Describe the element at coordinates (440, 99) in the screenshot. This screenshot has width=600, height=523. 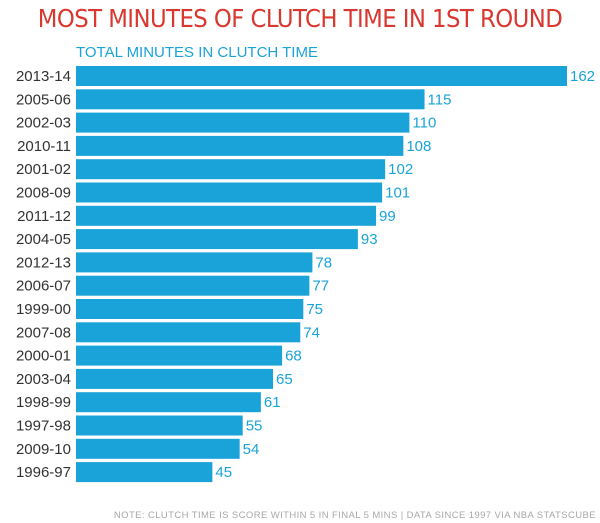
I see `data-label: 115` at that location.